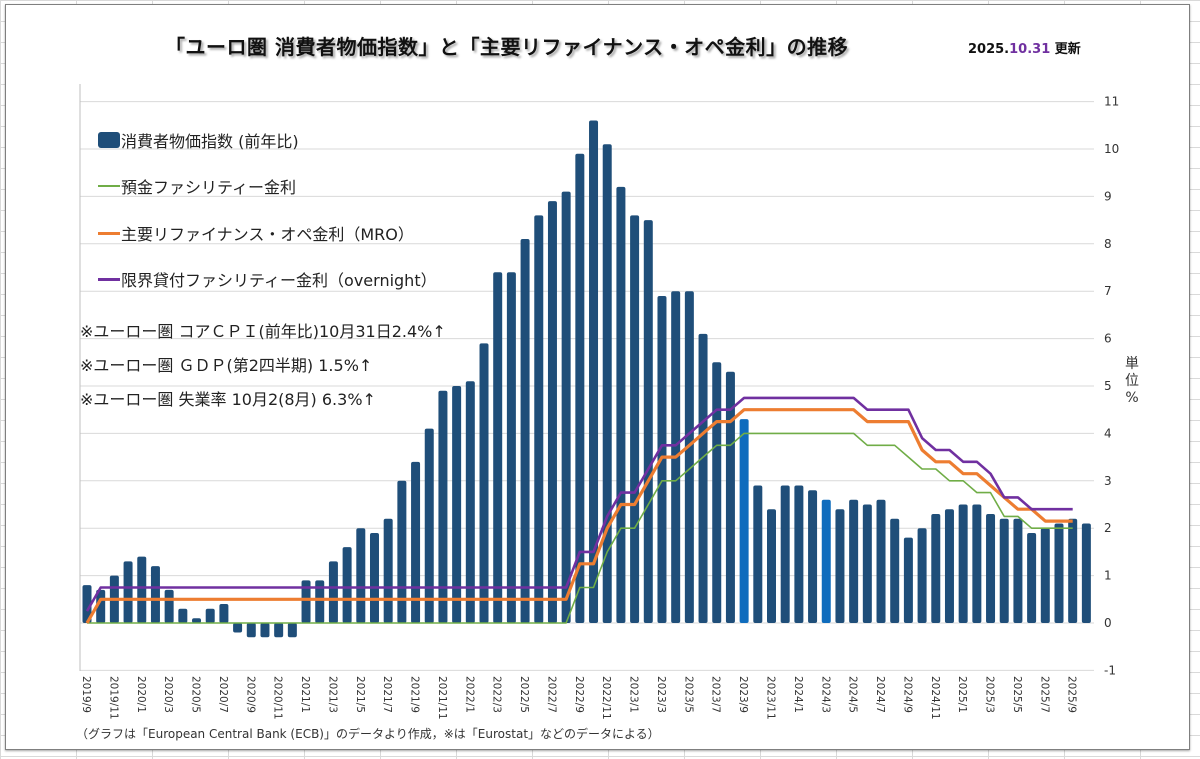 The height and width of the screenshot is (759, 1200). What do you see at coordinates (1110, 670) in the screenshot?
I see `y-tick-label: -1` at bounding box center [1110, 670].